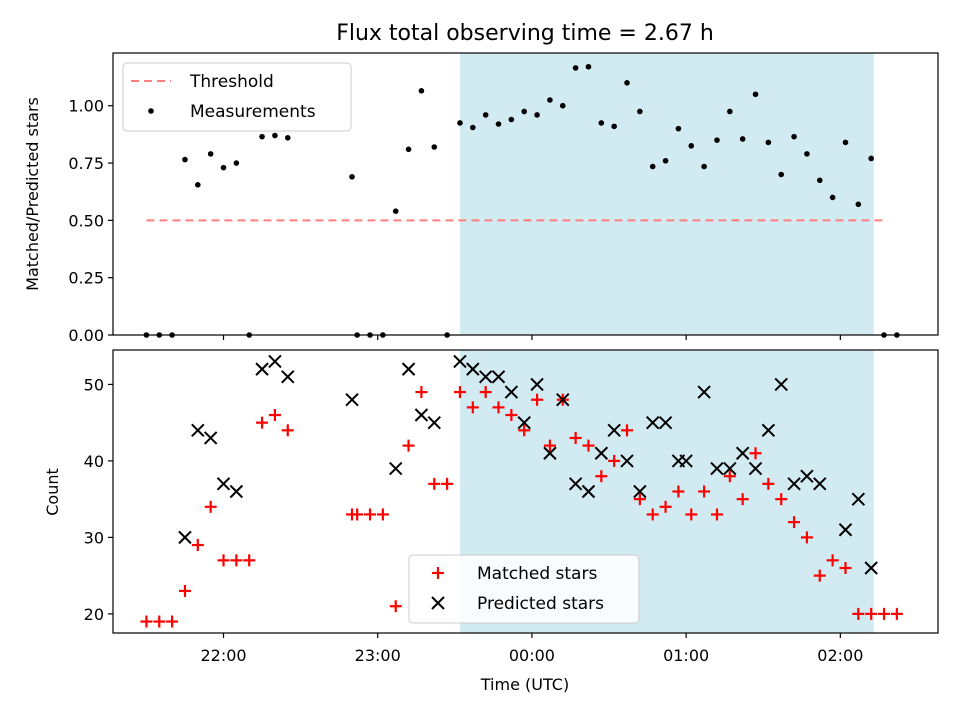  Describe the element at coordinates (532, 655) in the screenshot. I see `x-tick-label: 00:00` at that location.